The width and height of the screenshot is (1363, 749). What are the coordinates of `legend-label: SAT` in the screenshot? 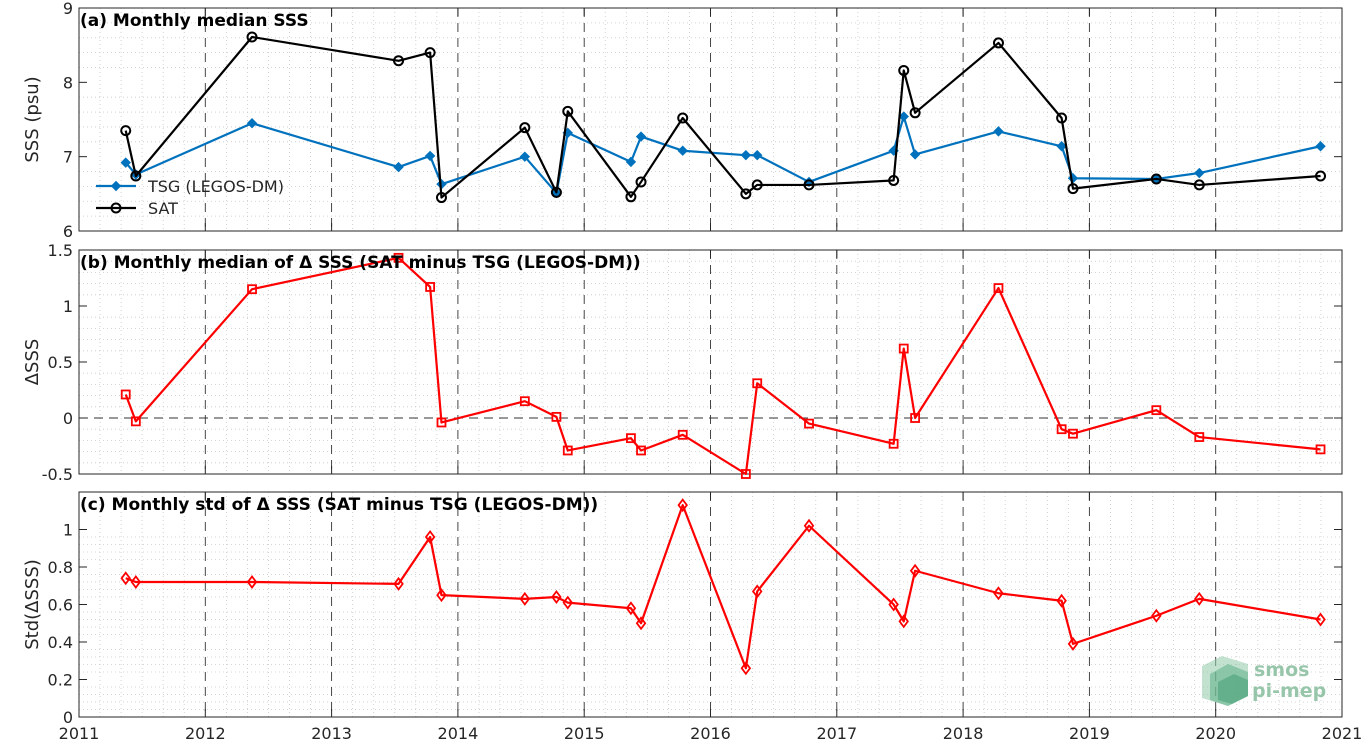 It's located at (163, 208).